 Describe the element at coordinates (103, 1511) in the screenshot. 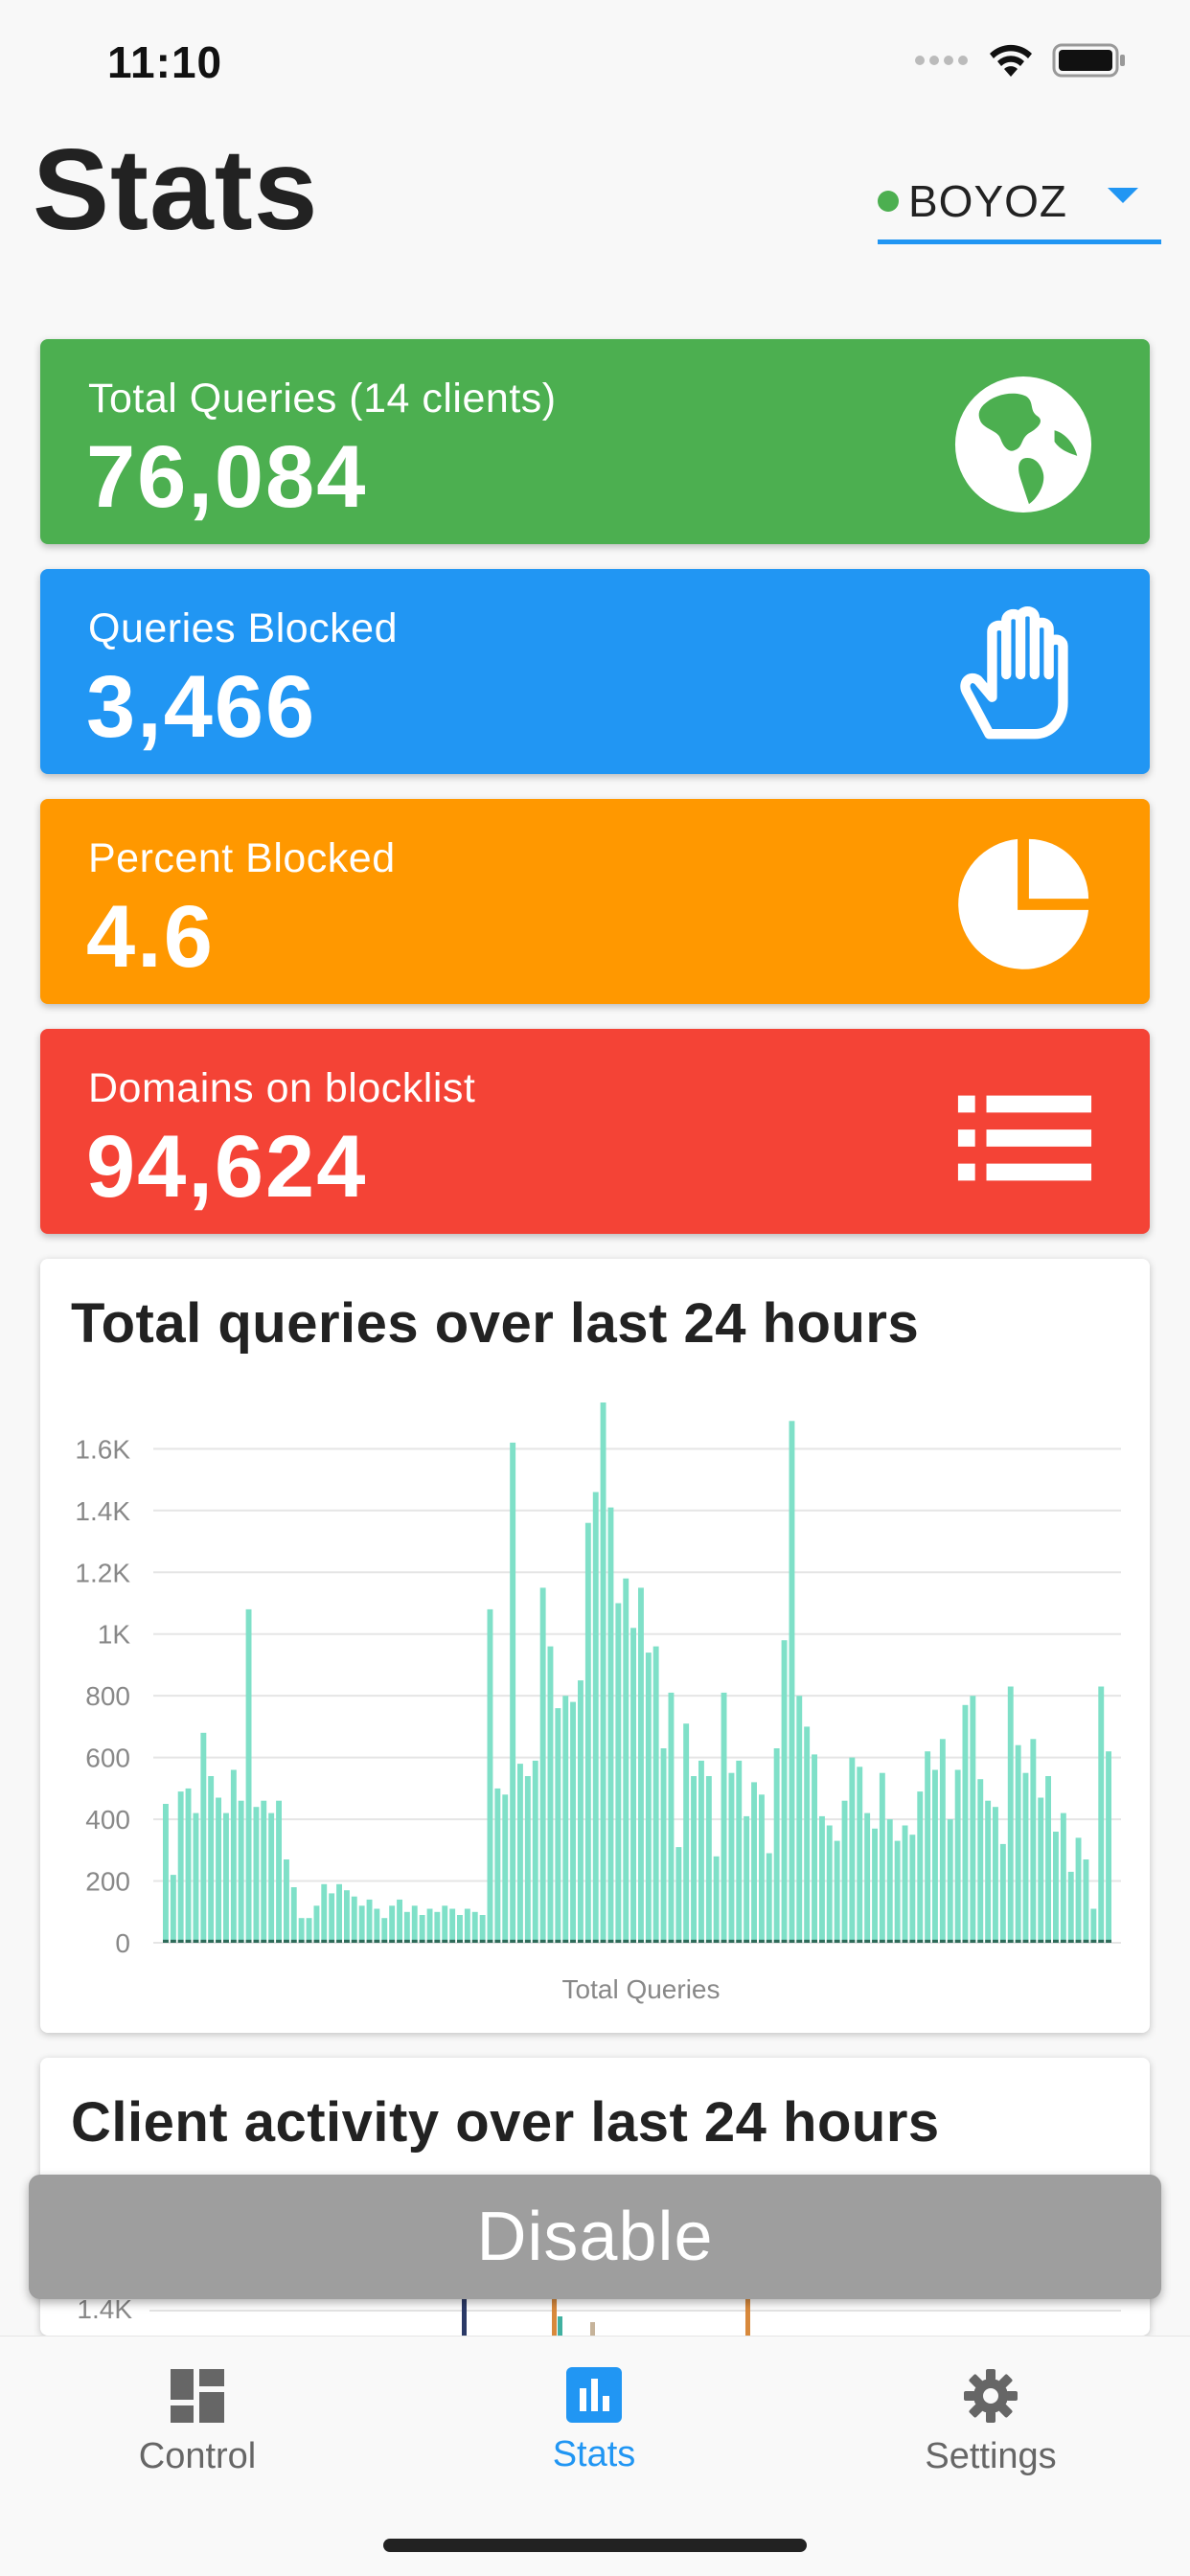

I see `chart-y-tick-label: 1.4K` at that location.